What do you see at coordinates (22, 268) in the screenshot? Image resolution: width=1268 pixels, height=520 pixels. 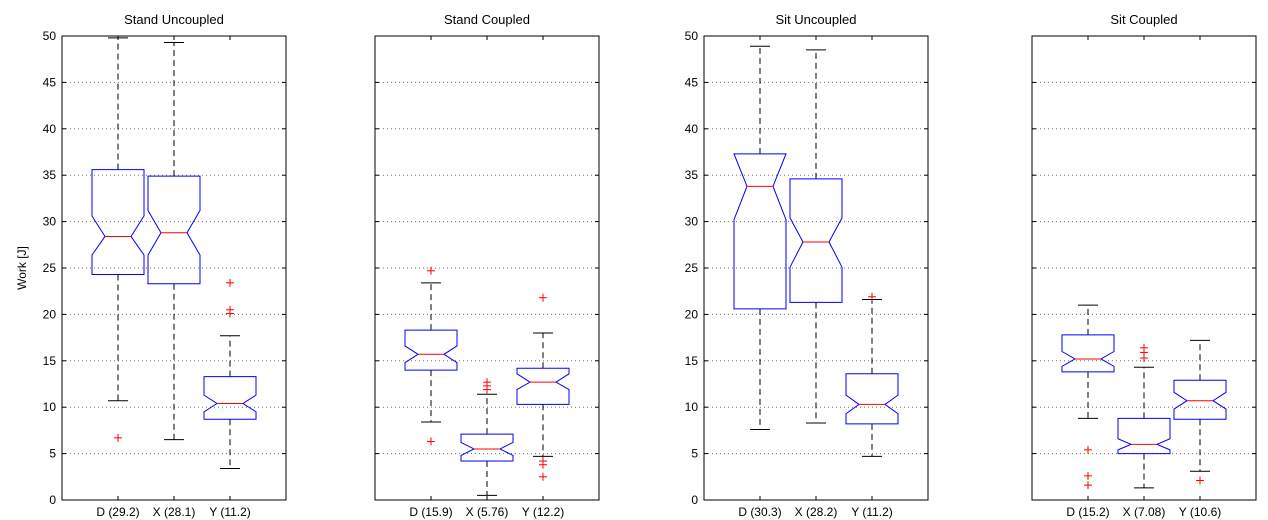 I see `y-axis-label: Work [J]` at bounding box center [22, 268].